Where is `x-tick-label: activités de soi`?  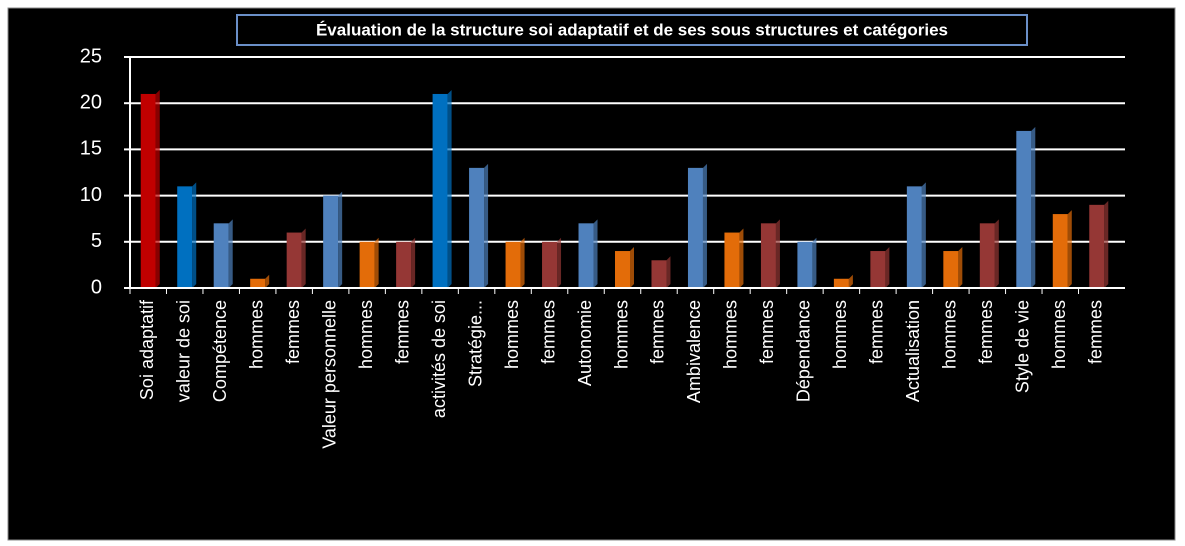 x-tick-label: activités de soi is located at coordinates (439, 359).